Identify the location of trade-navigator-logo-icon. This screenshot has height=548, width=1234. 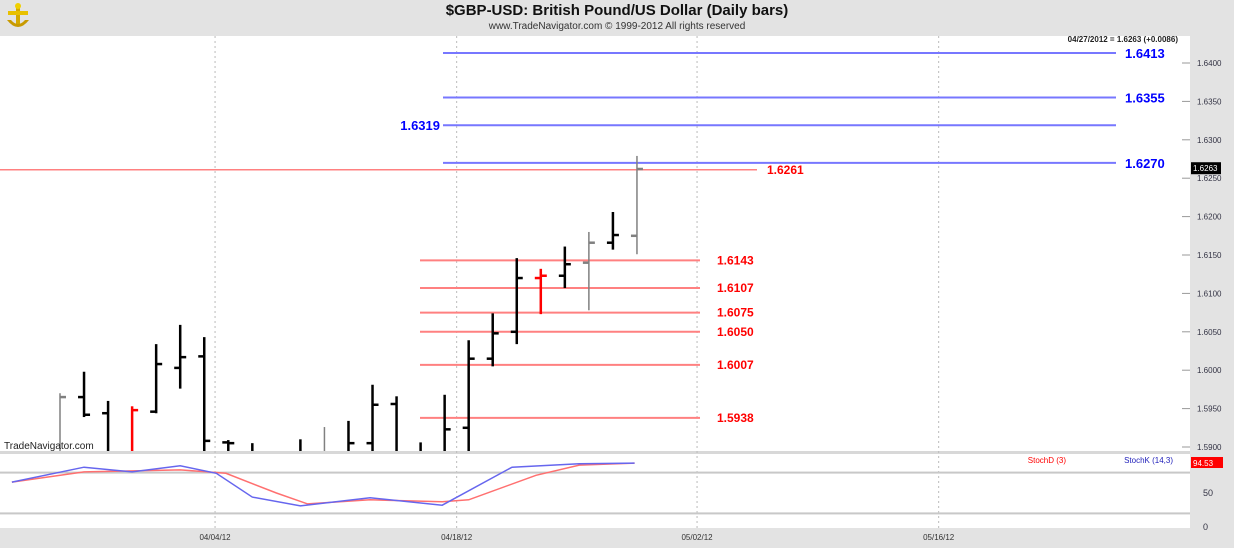
(18, 19).